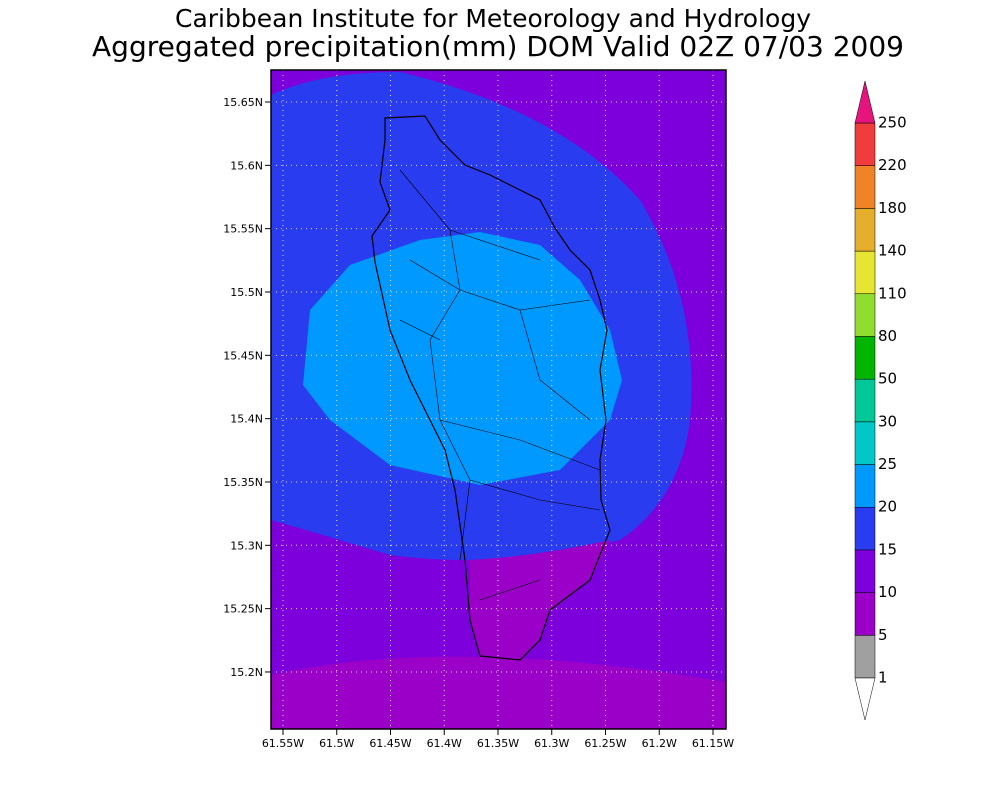 The image size is (1000, 800). I want to click on colorbar-label: 220, so click(892, 165).